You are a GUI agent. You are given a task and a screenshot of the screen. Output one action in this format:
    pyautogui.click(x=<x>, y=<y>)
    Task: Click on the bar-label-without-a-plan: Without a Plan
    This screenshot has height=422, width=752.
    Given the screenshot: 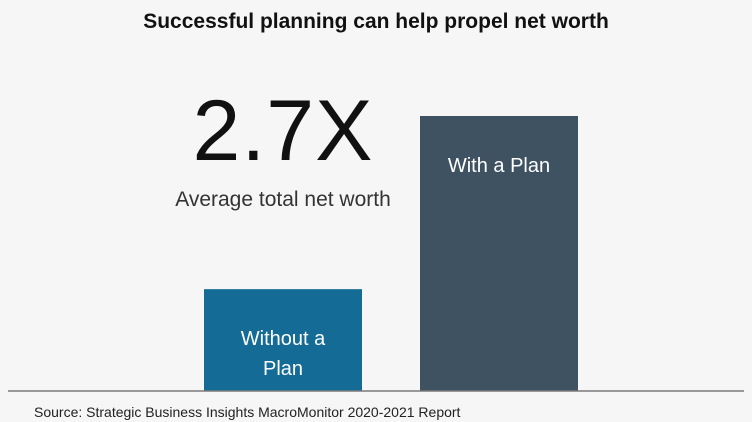 What is the action you would take?
    pyautogui.click(x=283, y=354)
    